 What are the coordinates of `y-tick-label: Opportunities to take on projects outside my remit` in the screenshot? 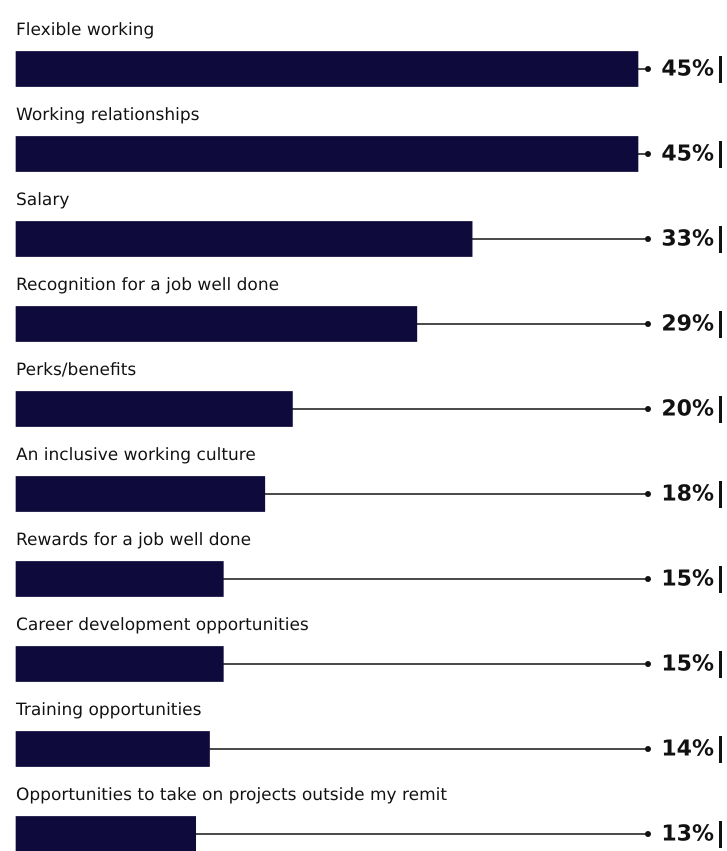 It's located at (232, 795).